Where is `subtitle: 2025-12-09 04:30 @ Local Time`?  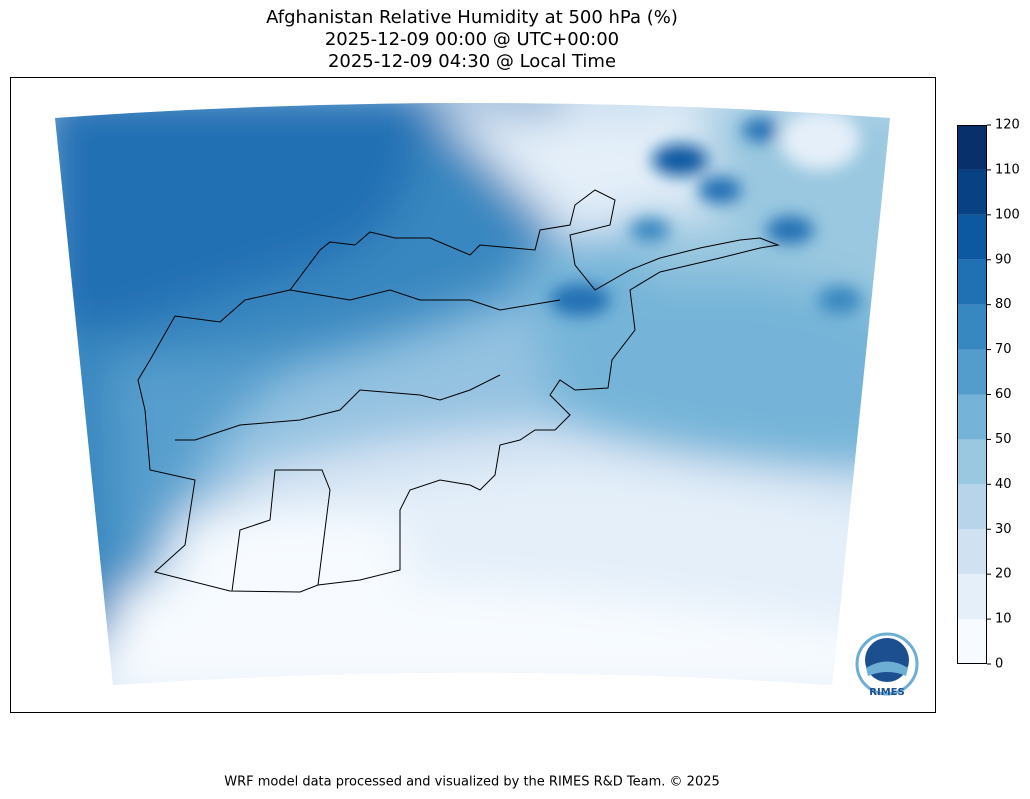 subtitle: 2025-12-09 04:30 @ Local Time is located at coordinates (472, 61).